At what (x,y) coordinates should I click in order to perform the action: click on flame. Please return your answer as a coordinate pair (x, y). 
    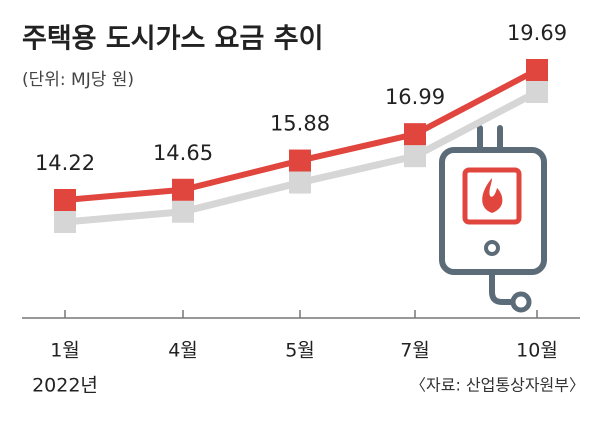
    Looking at the image, I should click on (492, 195).